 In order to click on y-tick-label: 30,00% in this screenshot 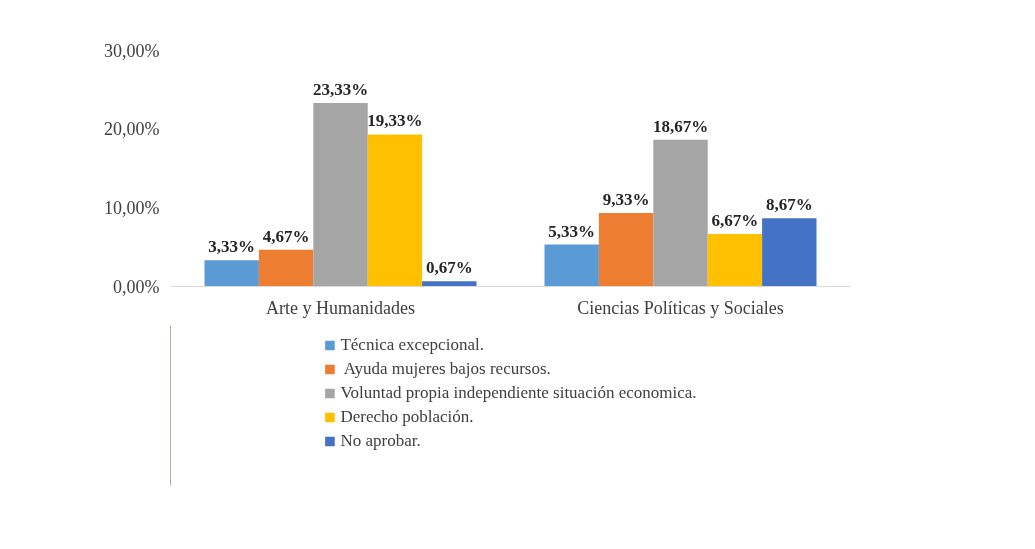, I will do `click(132, 50)`.